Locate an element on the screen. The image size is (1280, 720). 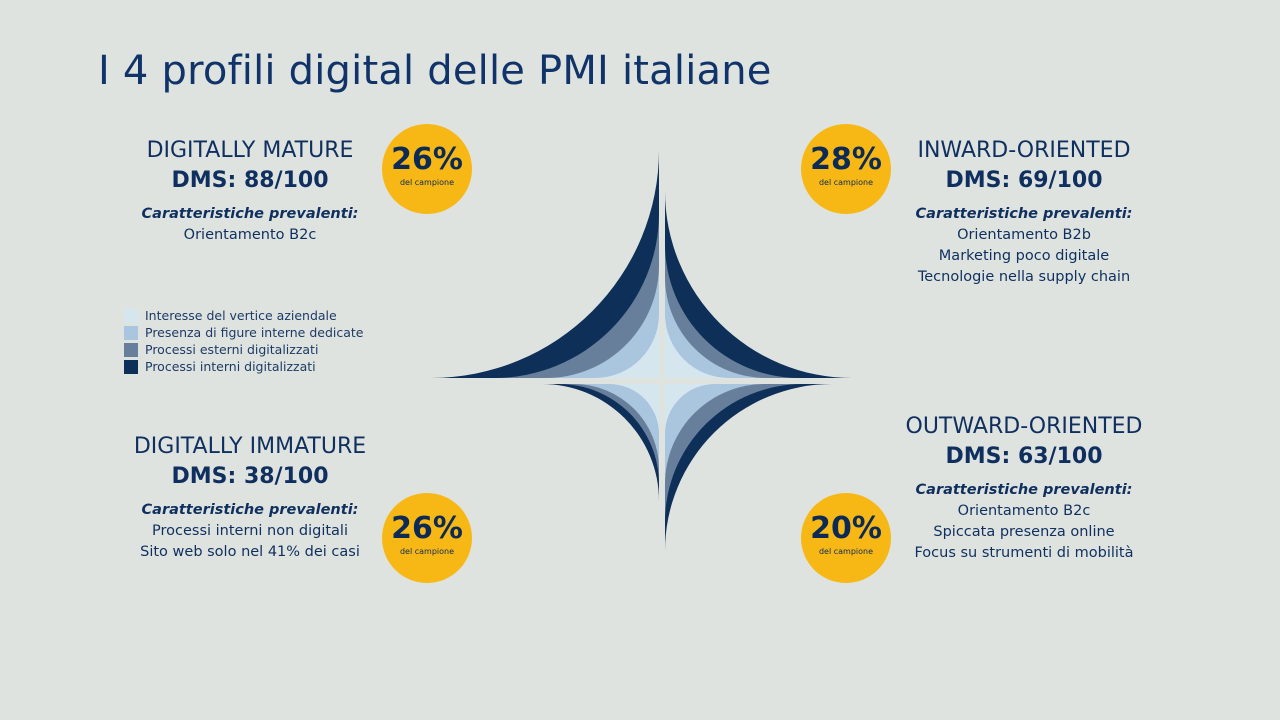
badge-mature-sub: del campione is located at coordinates (427, 182).